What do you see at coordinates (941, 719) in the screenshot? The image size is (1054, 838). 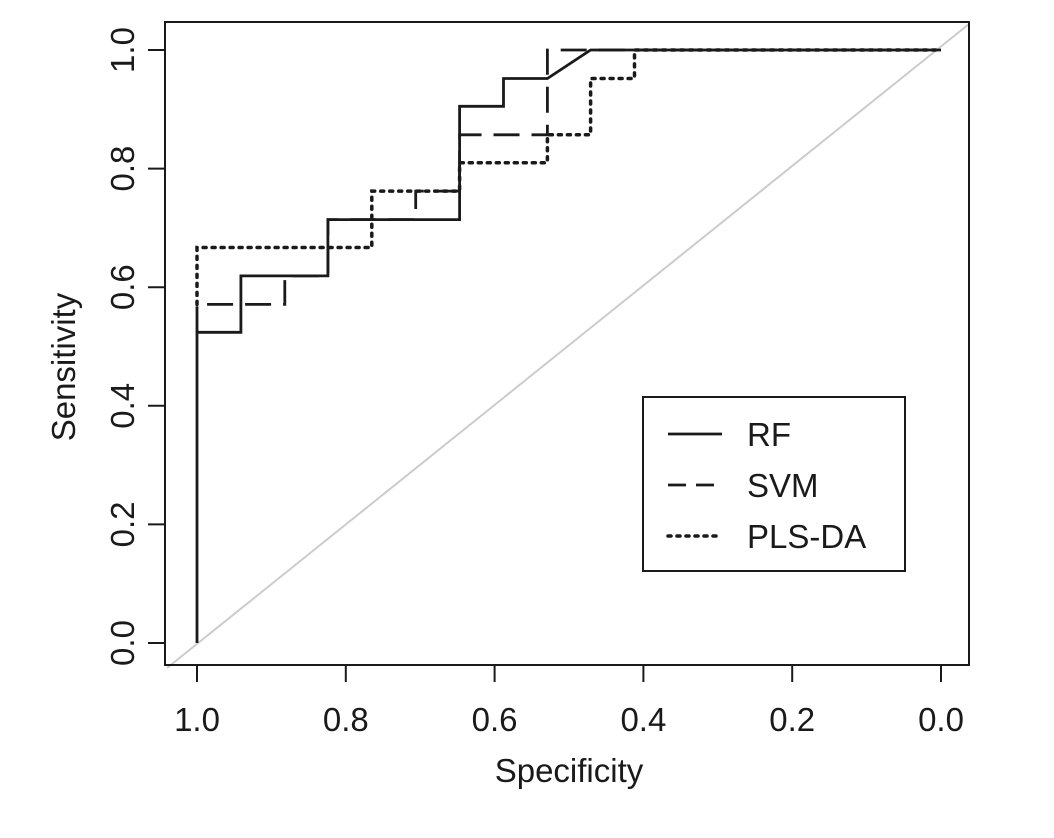 I see `x-tick-label: 0.0` at bounding box center [941, 719].